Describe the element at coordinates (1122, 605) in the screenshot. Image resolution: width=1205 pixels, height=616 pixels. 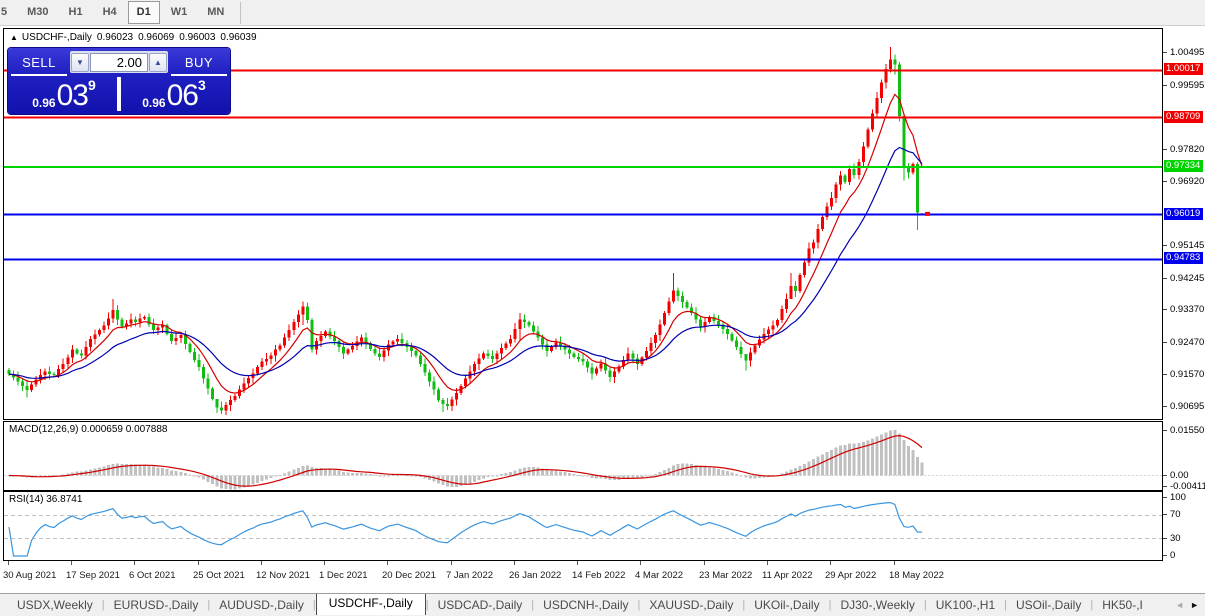
I see `symbol-tab-hk50-i: HK50-,I` at that location.